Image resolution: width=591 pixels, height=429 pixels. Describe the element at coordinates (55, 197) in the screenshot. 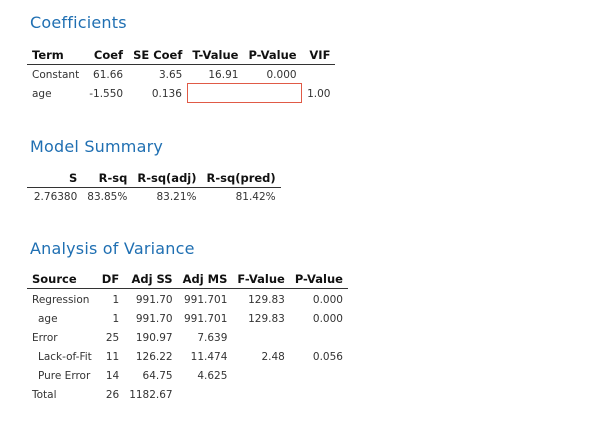

I see `table-cell: 2.76380` at that location.